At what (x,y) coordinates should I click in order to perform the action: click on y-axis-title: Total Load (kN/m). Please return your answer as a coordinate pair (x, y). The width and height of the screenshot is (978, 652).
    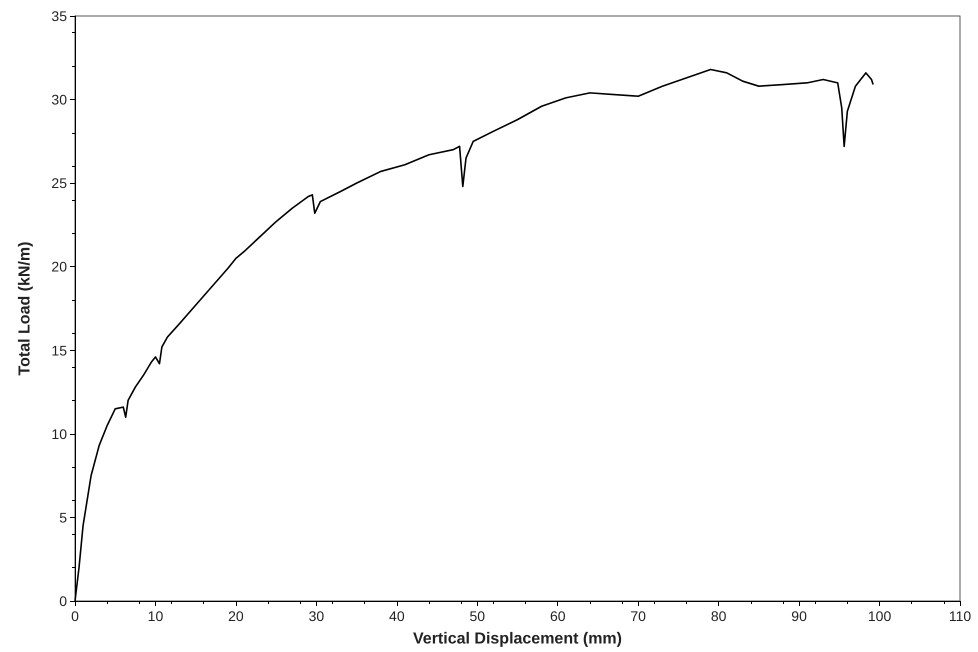
    Looking at the image, I should click on (25, 309).